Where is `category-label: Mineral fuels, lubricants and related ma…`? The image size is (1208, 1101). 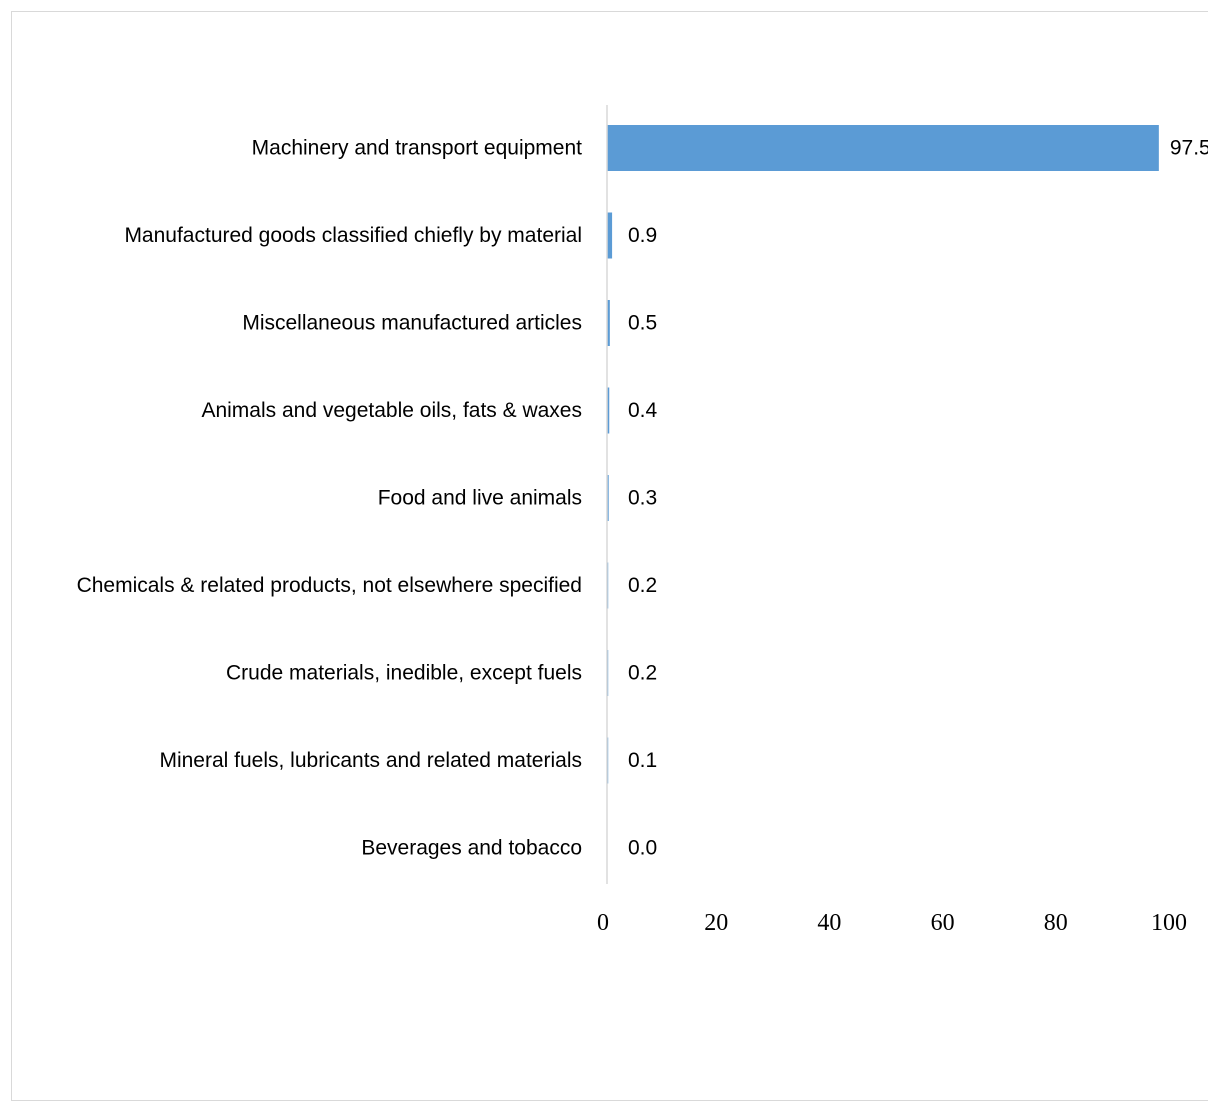
category-label: Mineral fuels, lubricants and related ma… is located at coordinates (370, 760).